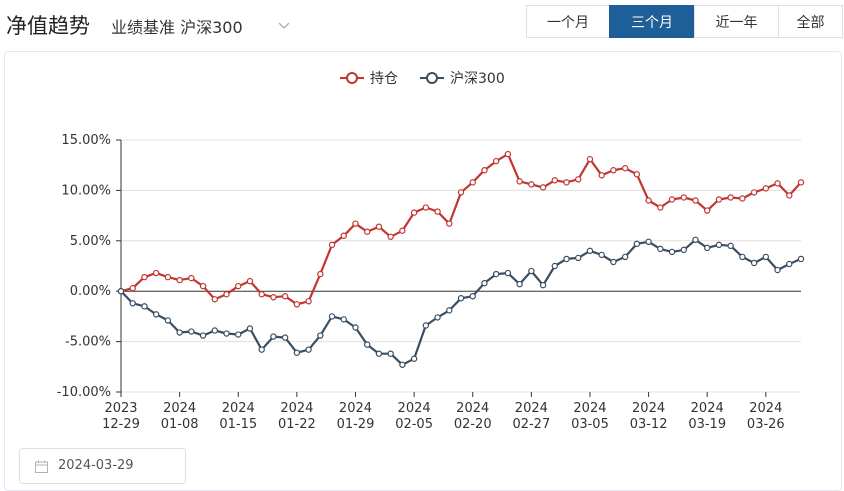 The image size is (844, 491). I want to click on x-tick-label-date: 03-12, so click(649, 424).